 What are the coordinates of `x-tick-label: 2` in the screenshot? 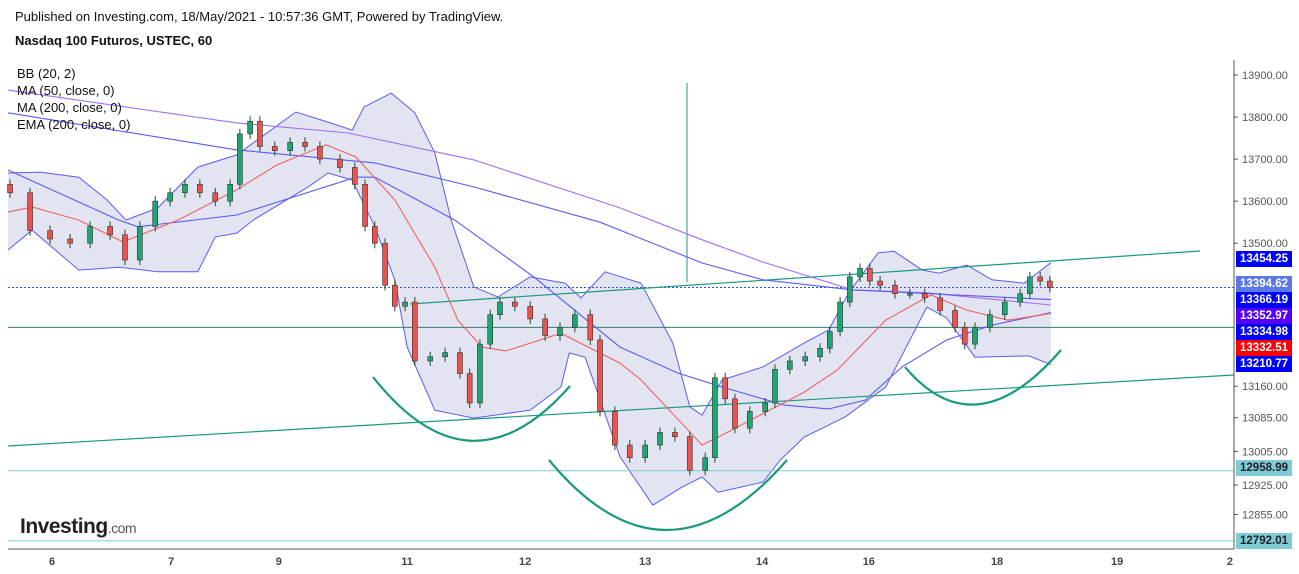 It's located at (1230, 562).